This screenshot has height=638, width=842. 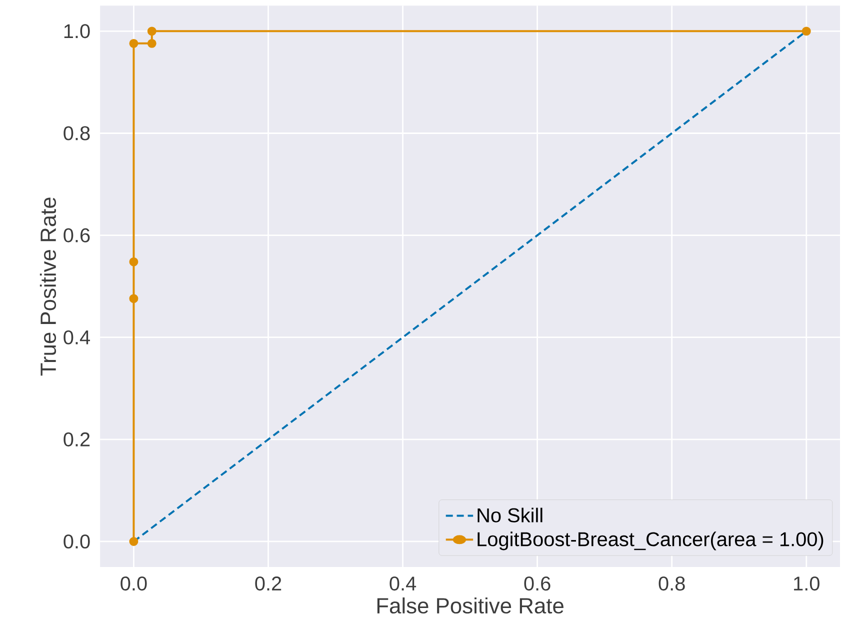 I want to click on x-tick-label: 1.0, so click(x=807, y=583).